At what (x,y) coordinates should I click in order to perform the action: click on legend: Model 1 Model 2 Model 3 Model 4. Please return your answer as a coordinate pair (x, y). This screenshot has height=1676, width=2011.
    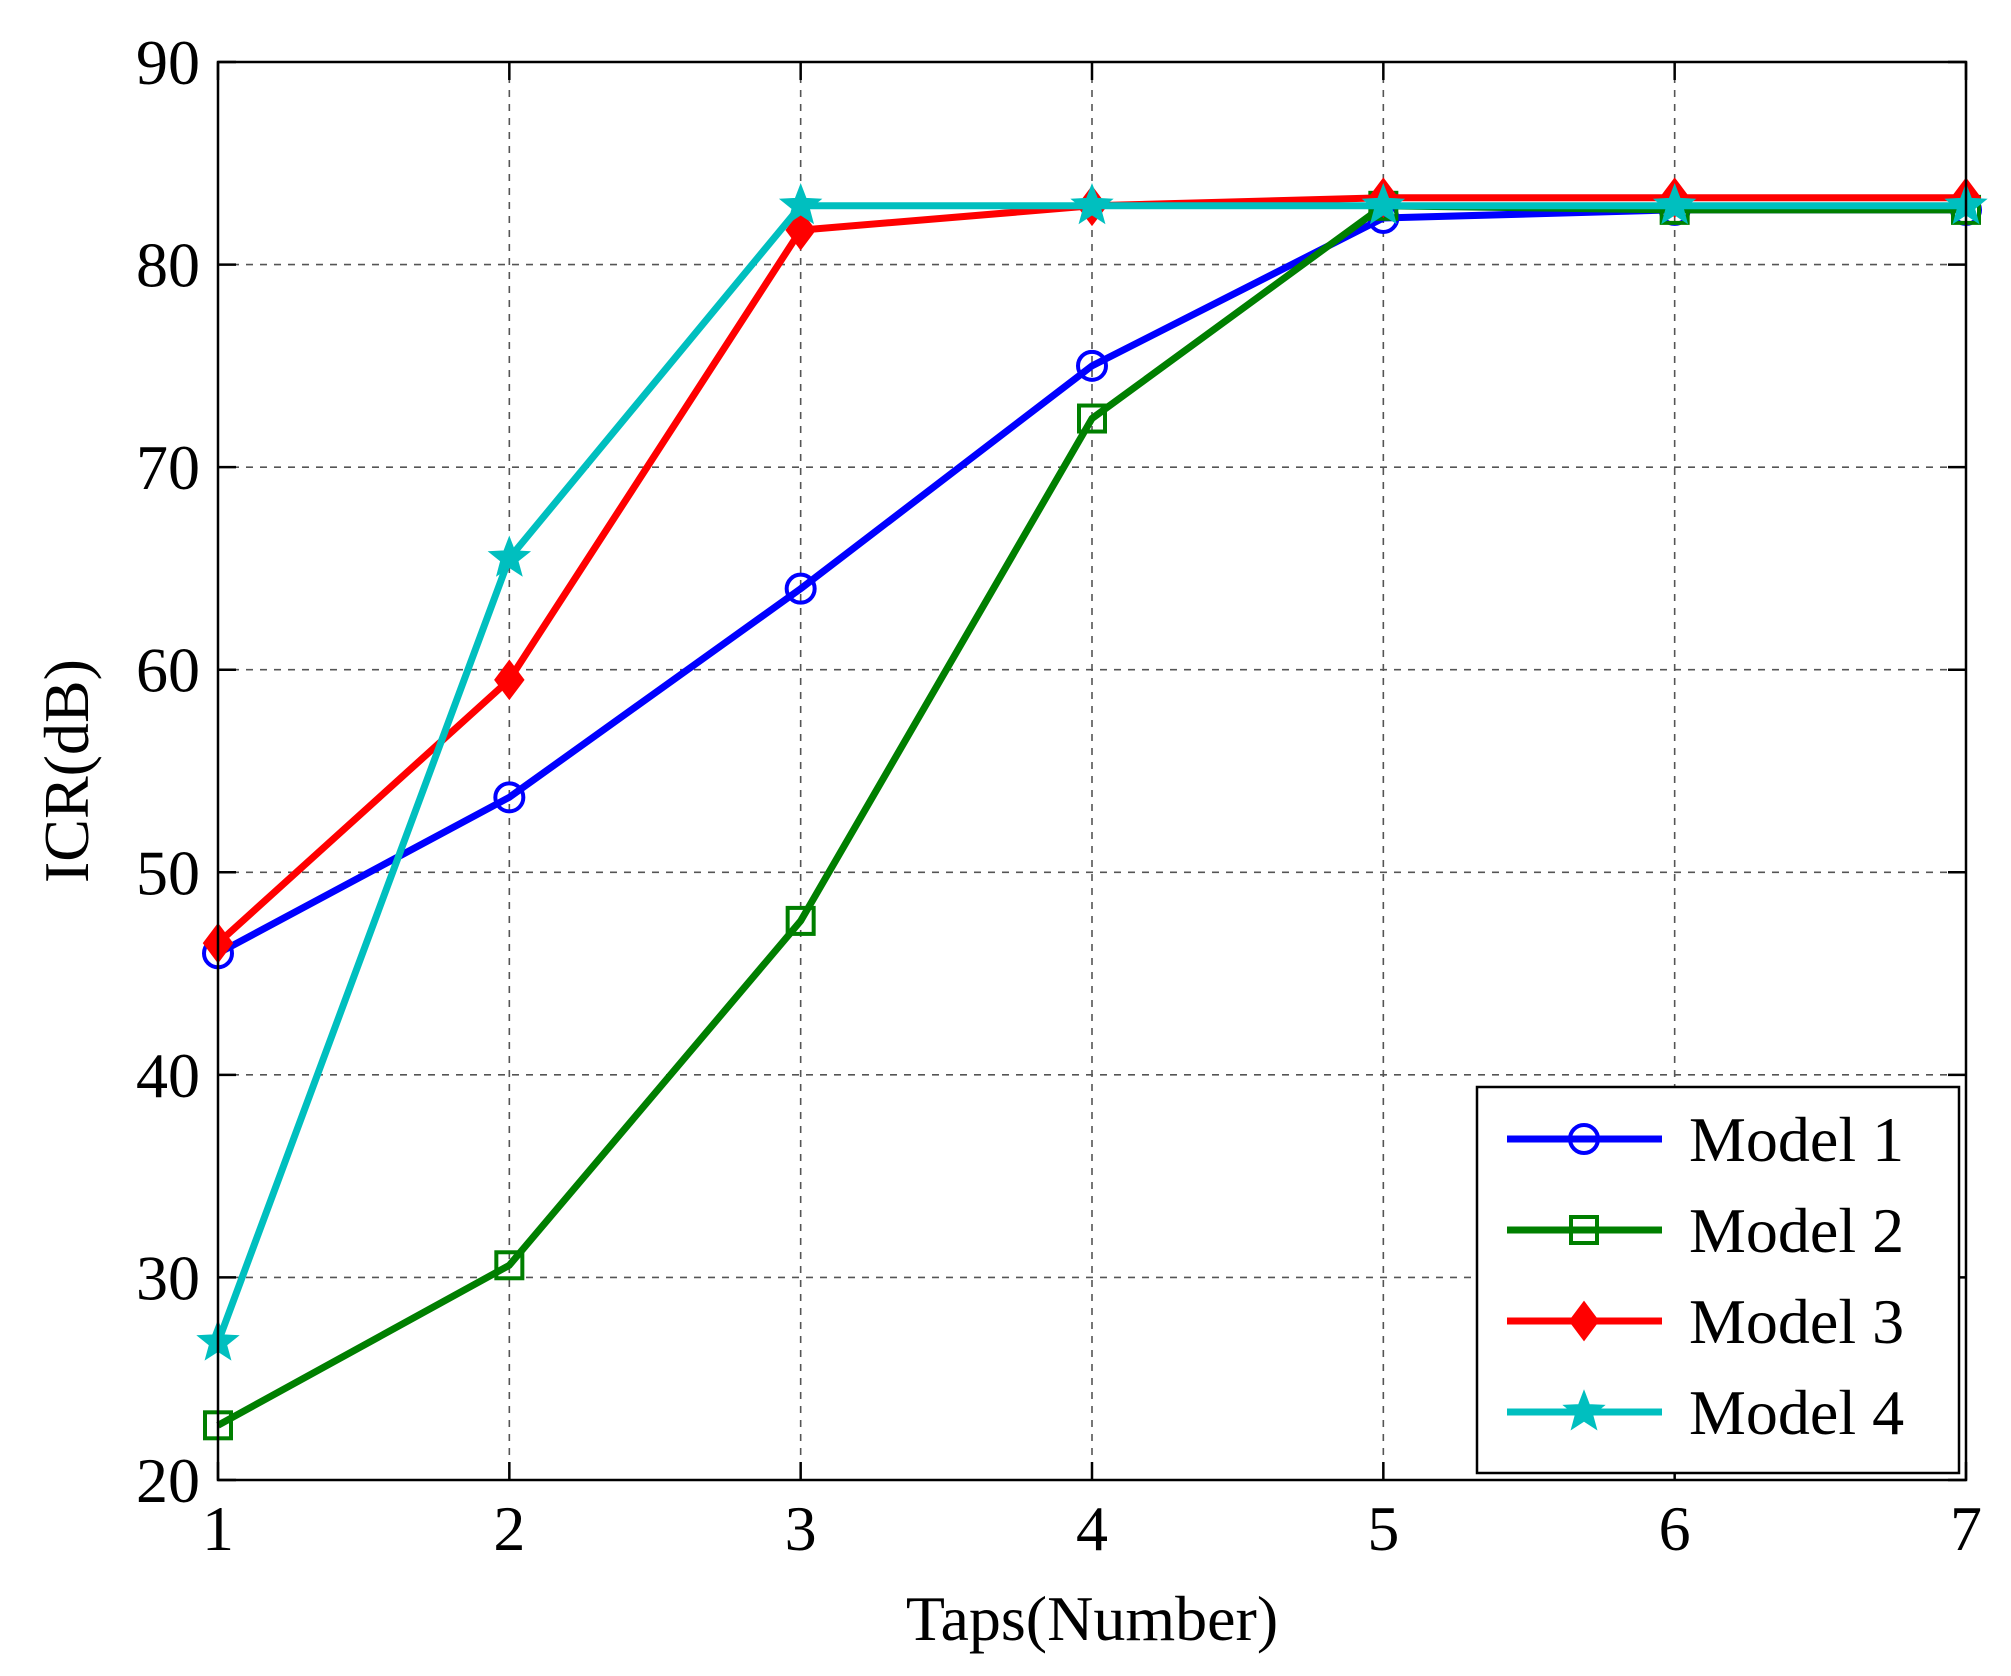
    Looking at the image, I should click on (1718, 1280).